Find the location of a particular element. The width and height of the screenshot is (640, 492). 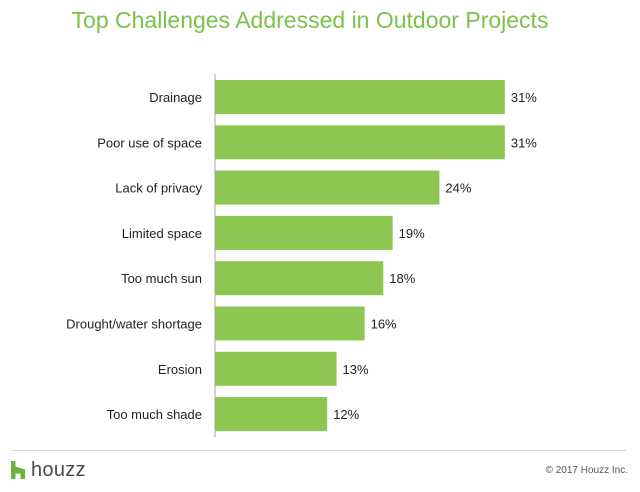

value-label: 19% is located at coordinates (412, 233).